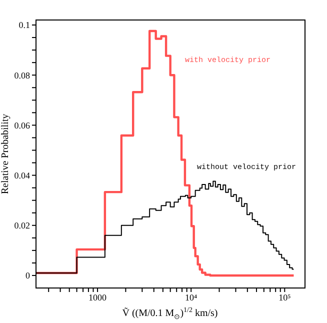 Image resolution: width=327 pixels, height=323 pixels. I want to click on y-tick-label: 0.06, so click(22, 125).